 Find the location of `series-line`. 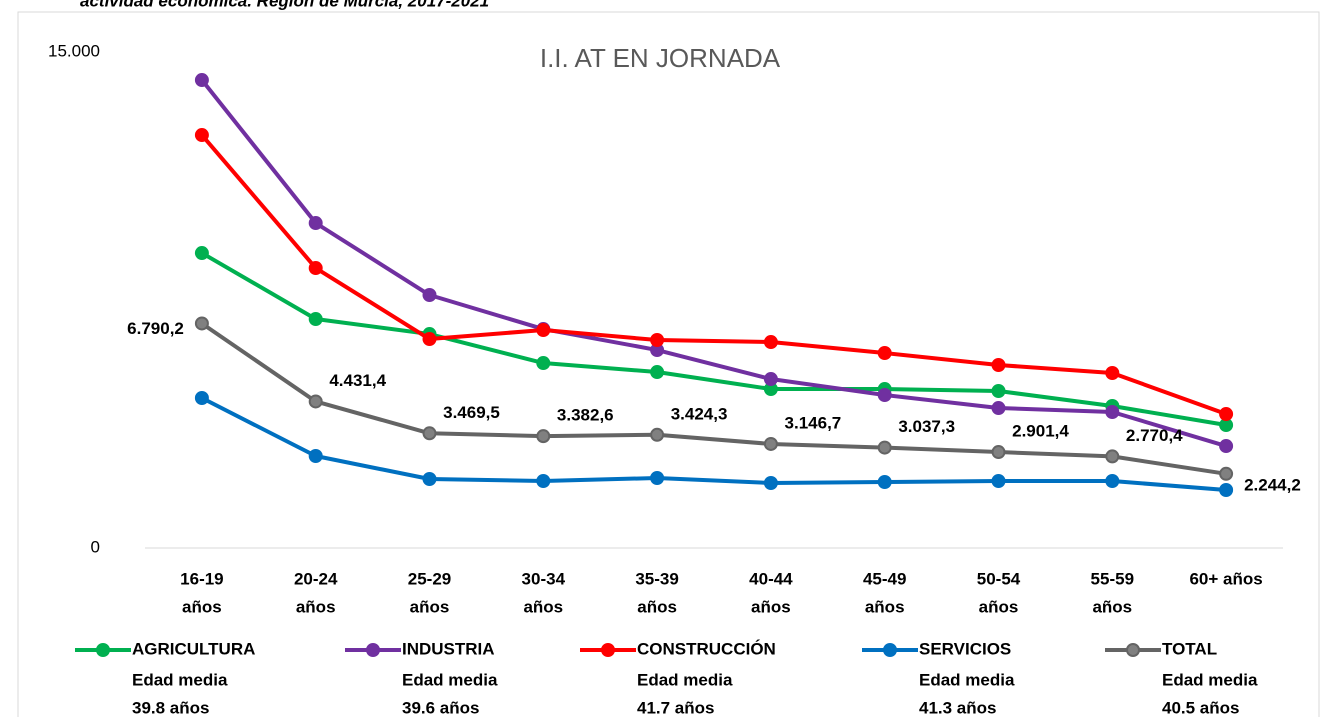

series-line is located at coordinates (713, 444).